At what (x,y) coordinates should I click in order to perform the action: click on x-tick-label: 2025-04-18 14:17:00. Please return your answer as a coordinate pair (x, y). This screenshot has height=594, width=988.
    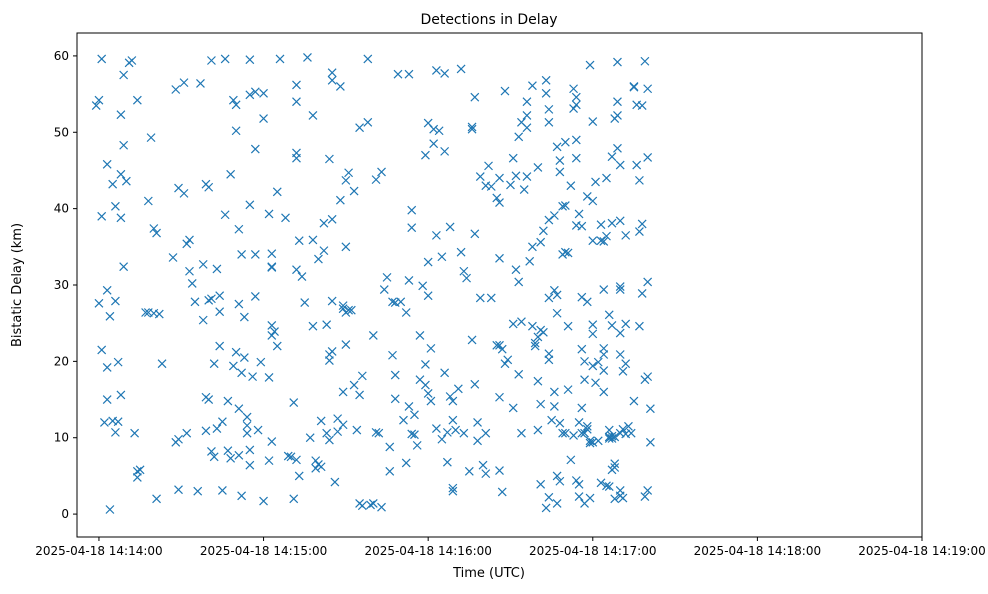
    Looking at the image, I should click on (592, 551).